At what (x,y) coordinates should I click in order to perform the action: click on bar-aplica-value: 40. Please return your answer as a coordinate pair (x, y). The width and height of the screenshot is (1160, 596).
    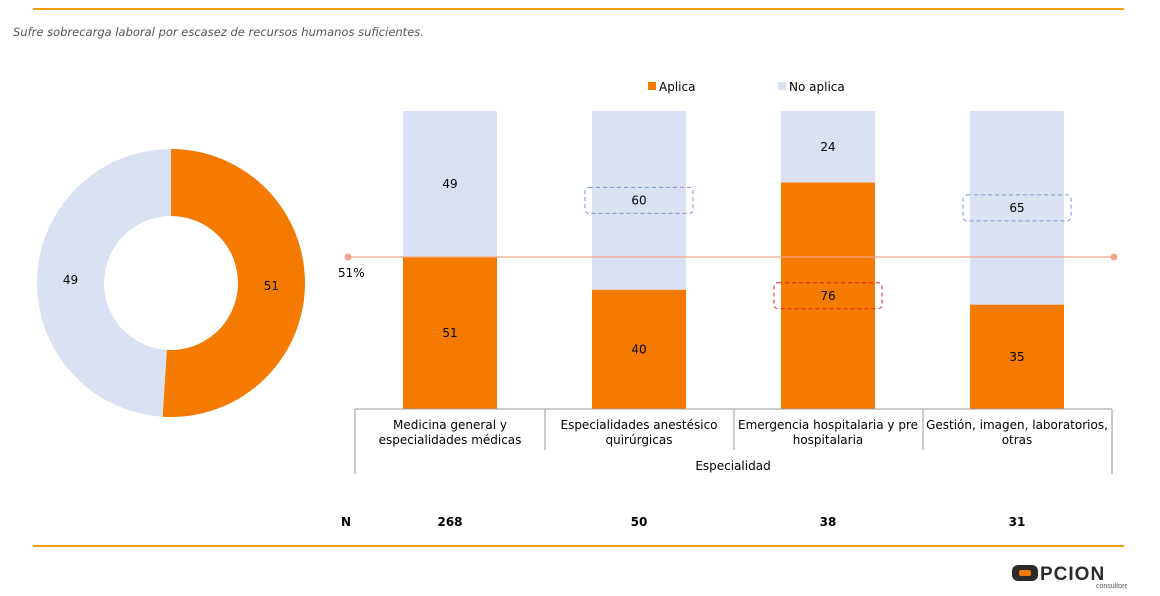
    Looking at the image, I should click on (638, 349).